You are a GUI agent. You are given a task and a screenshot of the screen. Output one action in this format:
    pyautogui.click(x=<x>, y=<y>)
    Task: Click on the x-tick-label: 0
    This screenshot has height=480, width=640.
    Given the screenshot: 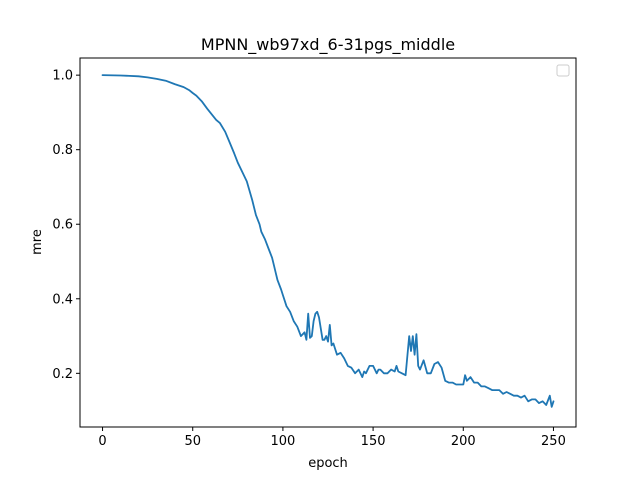 What is the action you would take?
    pyautogui.click(x=102, y=441)
    